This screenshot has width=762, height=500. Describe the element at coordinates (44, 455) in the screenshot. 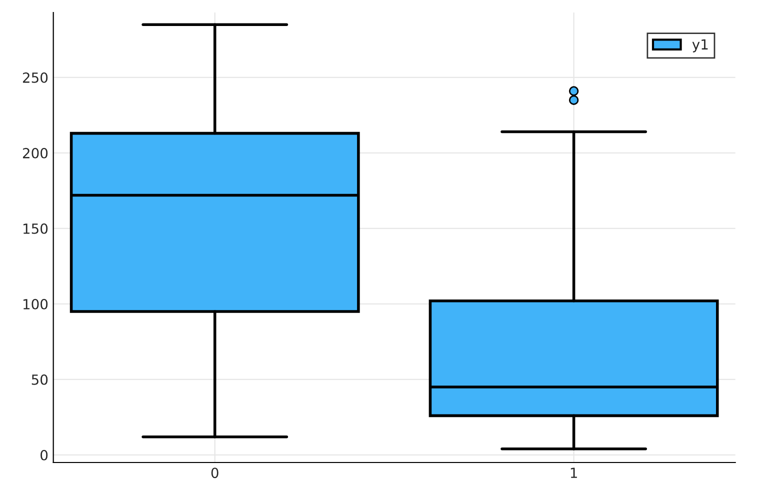

I see `y-tick-label: 0` at that location.